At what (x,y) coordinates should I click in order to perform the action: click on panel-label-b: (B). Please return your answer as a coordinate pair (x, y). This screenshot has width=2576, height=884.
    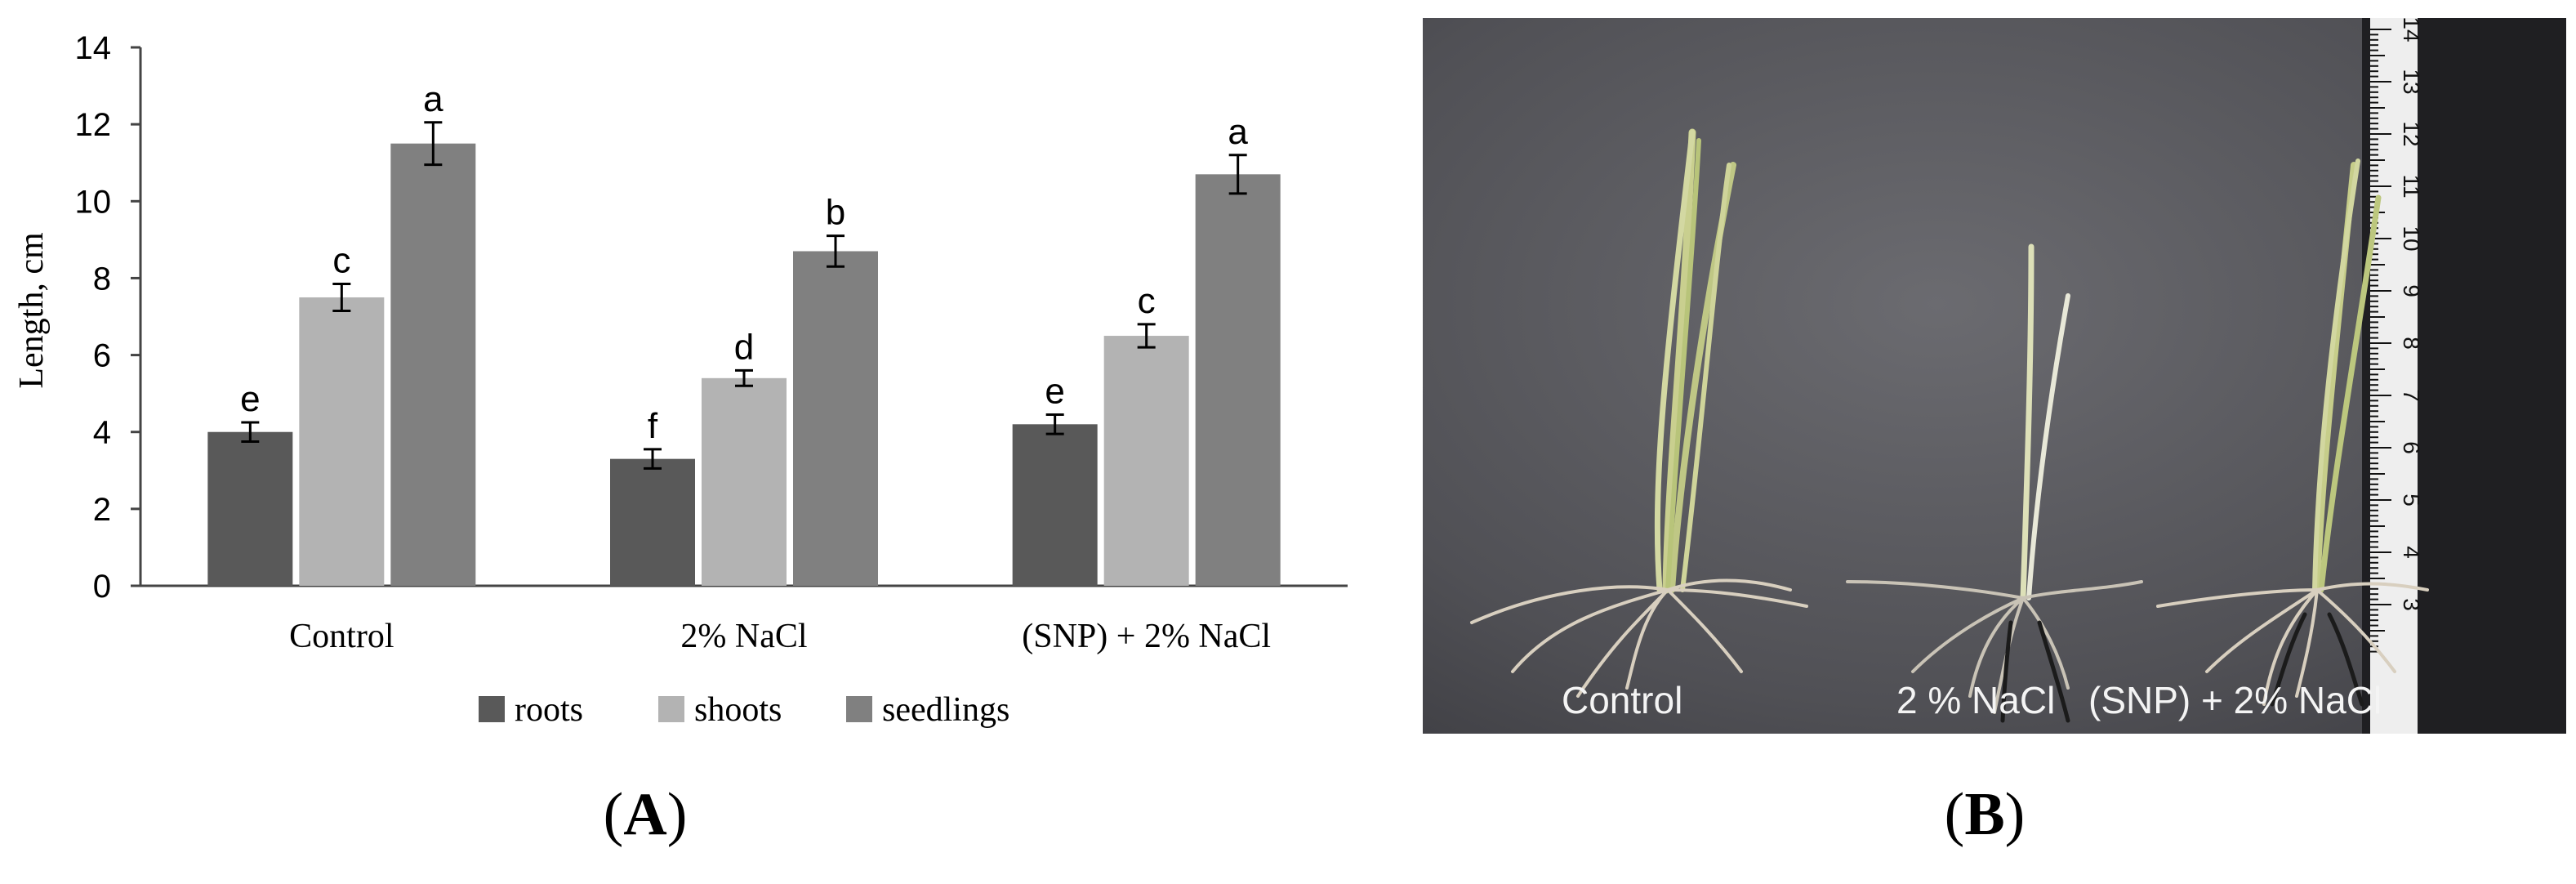
    Looking at the image, I should click on (1985, 815).